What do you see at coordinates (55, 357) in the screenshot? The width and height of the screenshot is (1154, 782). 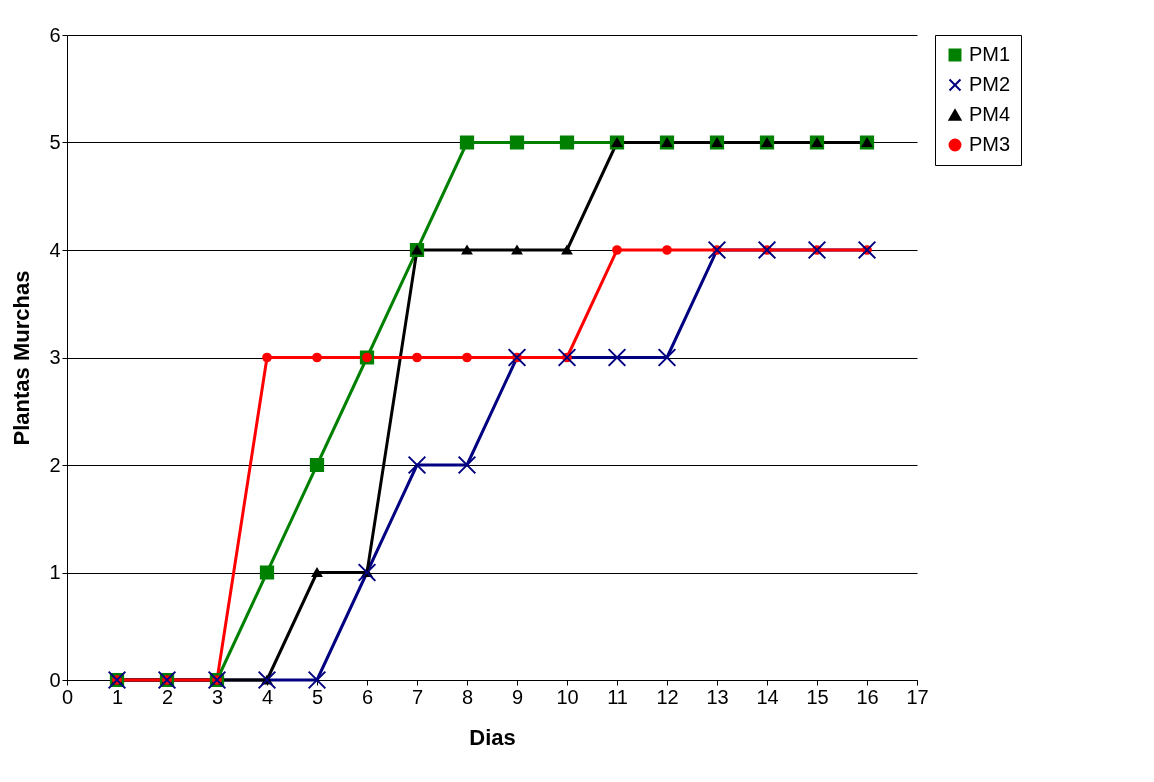 I see `y-tick-label: 3` at bounding box center [55, 357].